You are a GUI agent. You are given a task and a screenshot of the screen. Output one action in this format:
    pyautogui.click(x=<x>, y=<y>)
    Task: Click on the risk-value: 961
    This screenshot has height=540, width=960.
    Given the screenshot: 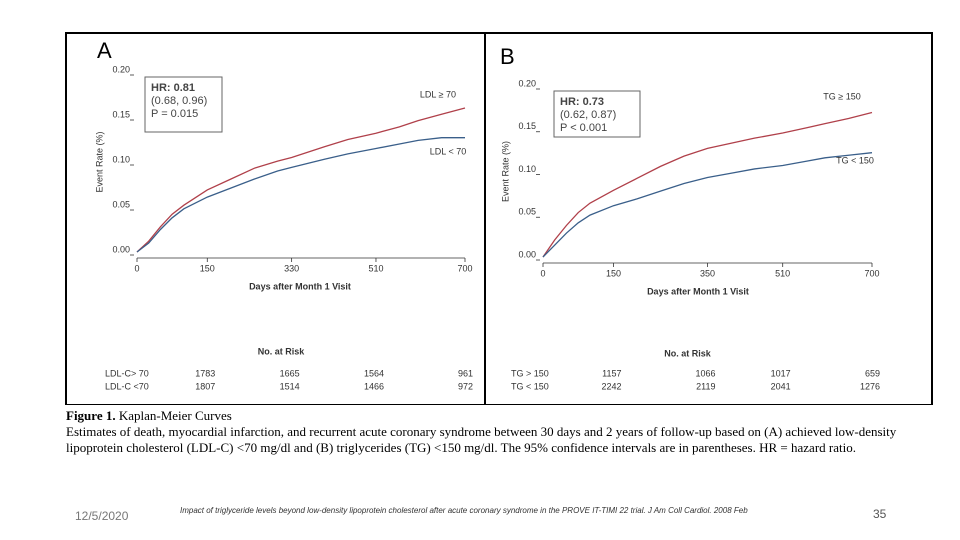 What is the action you would take?
    pyautogui.click(x=465, y=373)
    